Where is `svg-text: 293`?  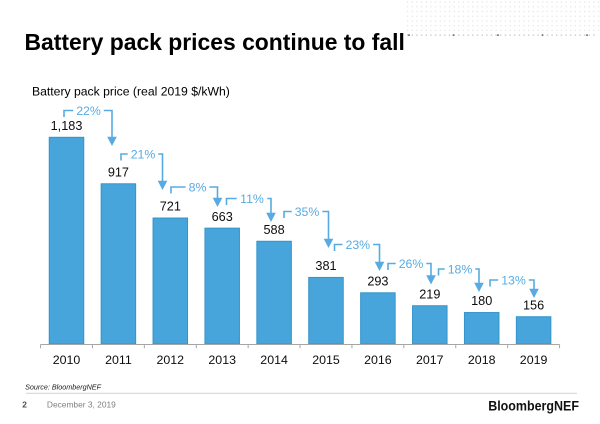
svg-text: 293 is located at coordinates (377, 281).